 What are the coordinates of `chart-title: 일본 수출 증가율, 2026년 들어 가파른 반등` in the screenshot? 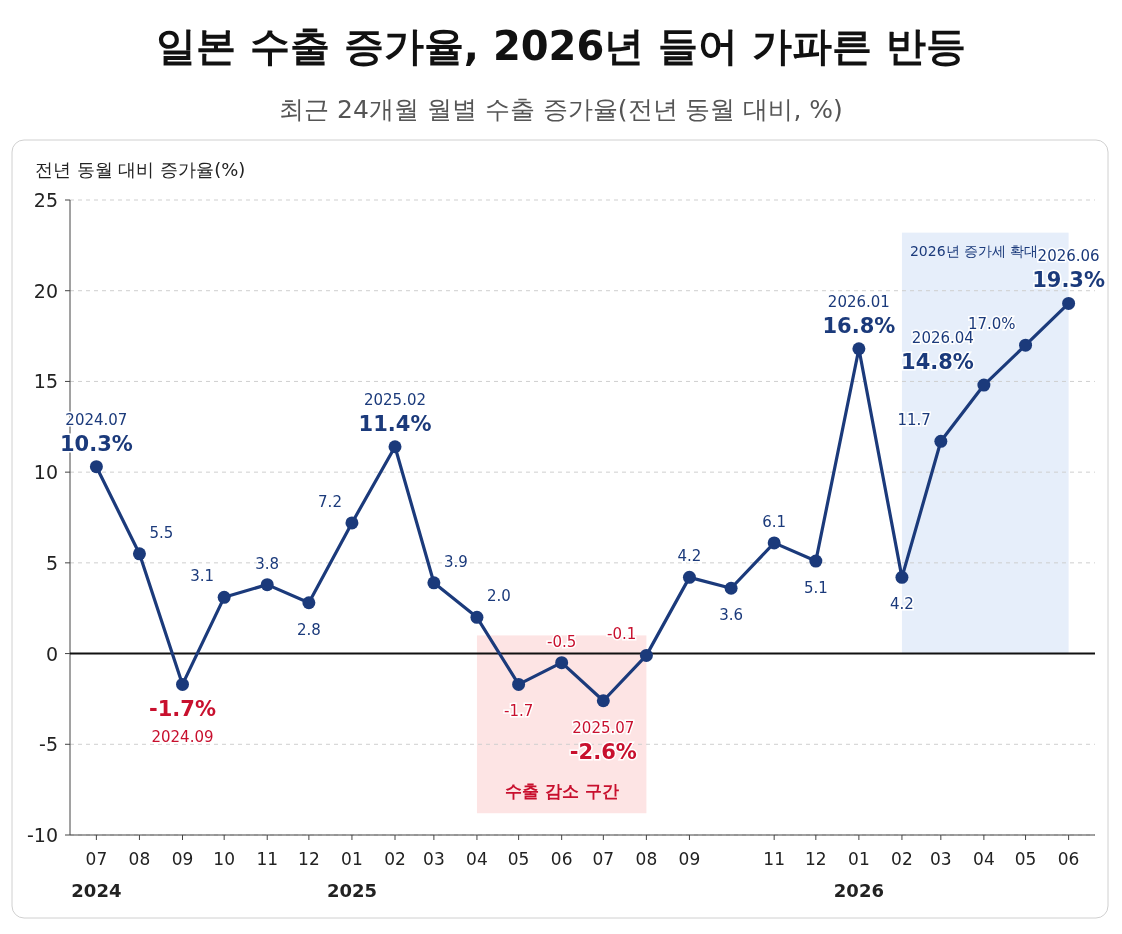 It's located at (561, 46).